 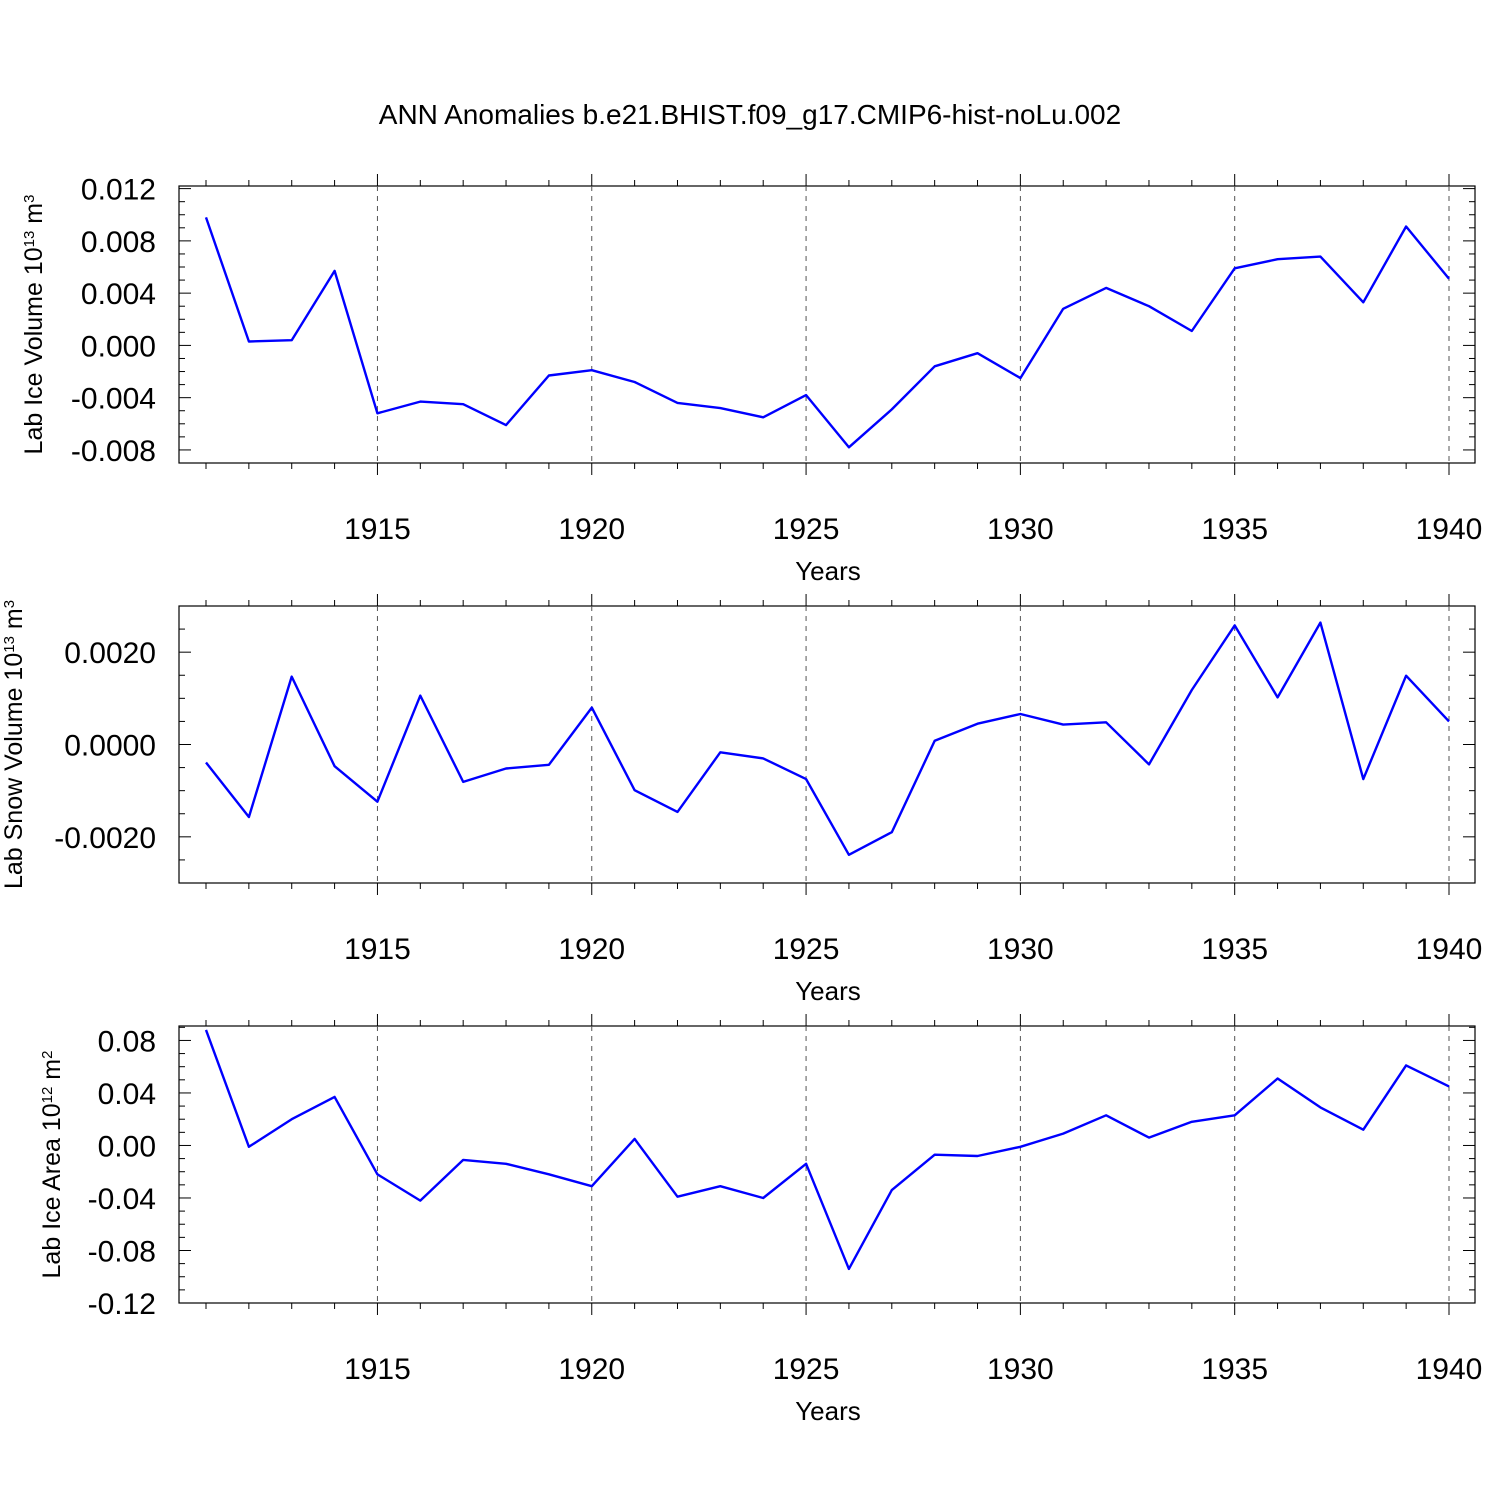 I want to click on y-tick-label: 0.012, so click(x=118, y=190).